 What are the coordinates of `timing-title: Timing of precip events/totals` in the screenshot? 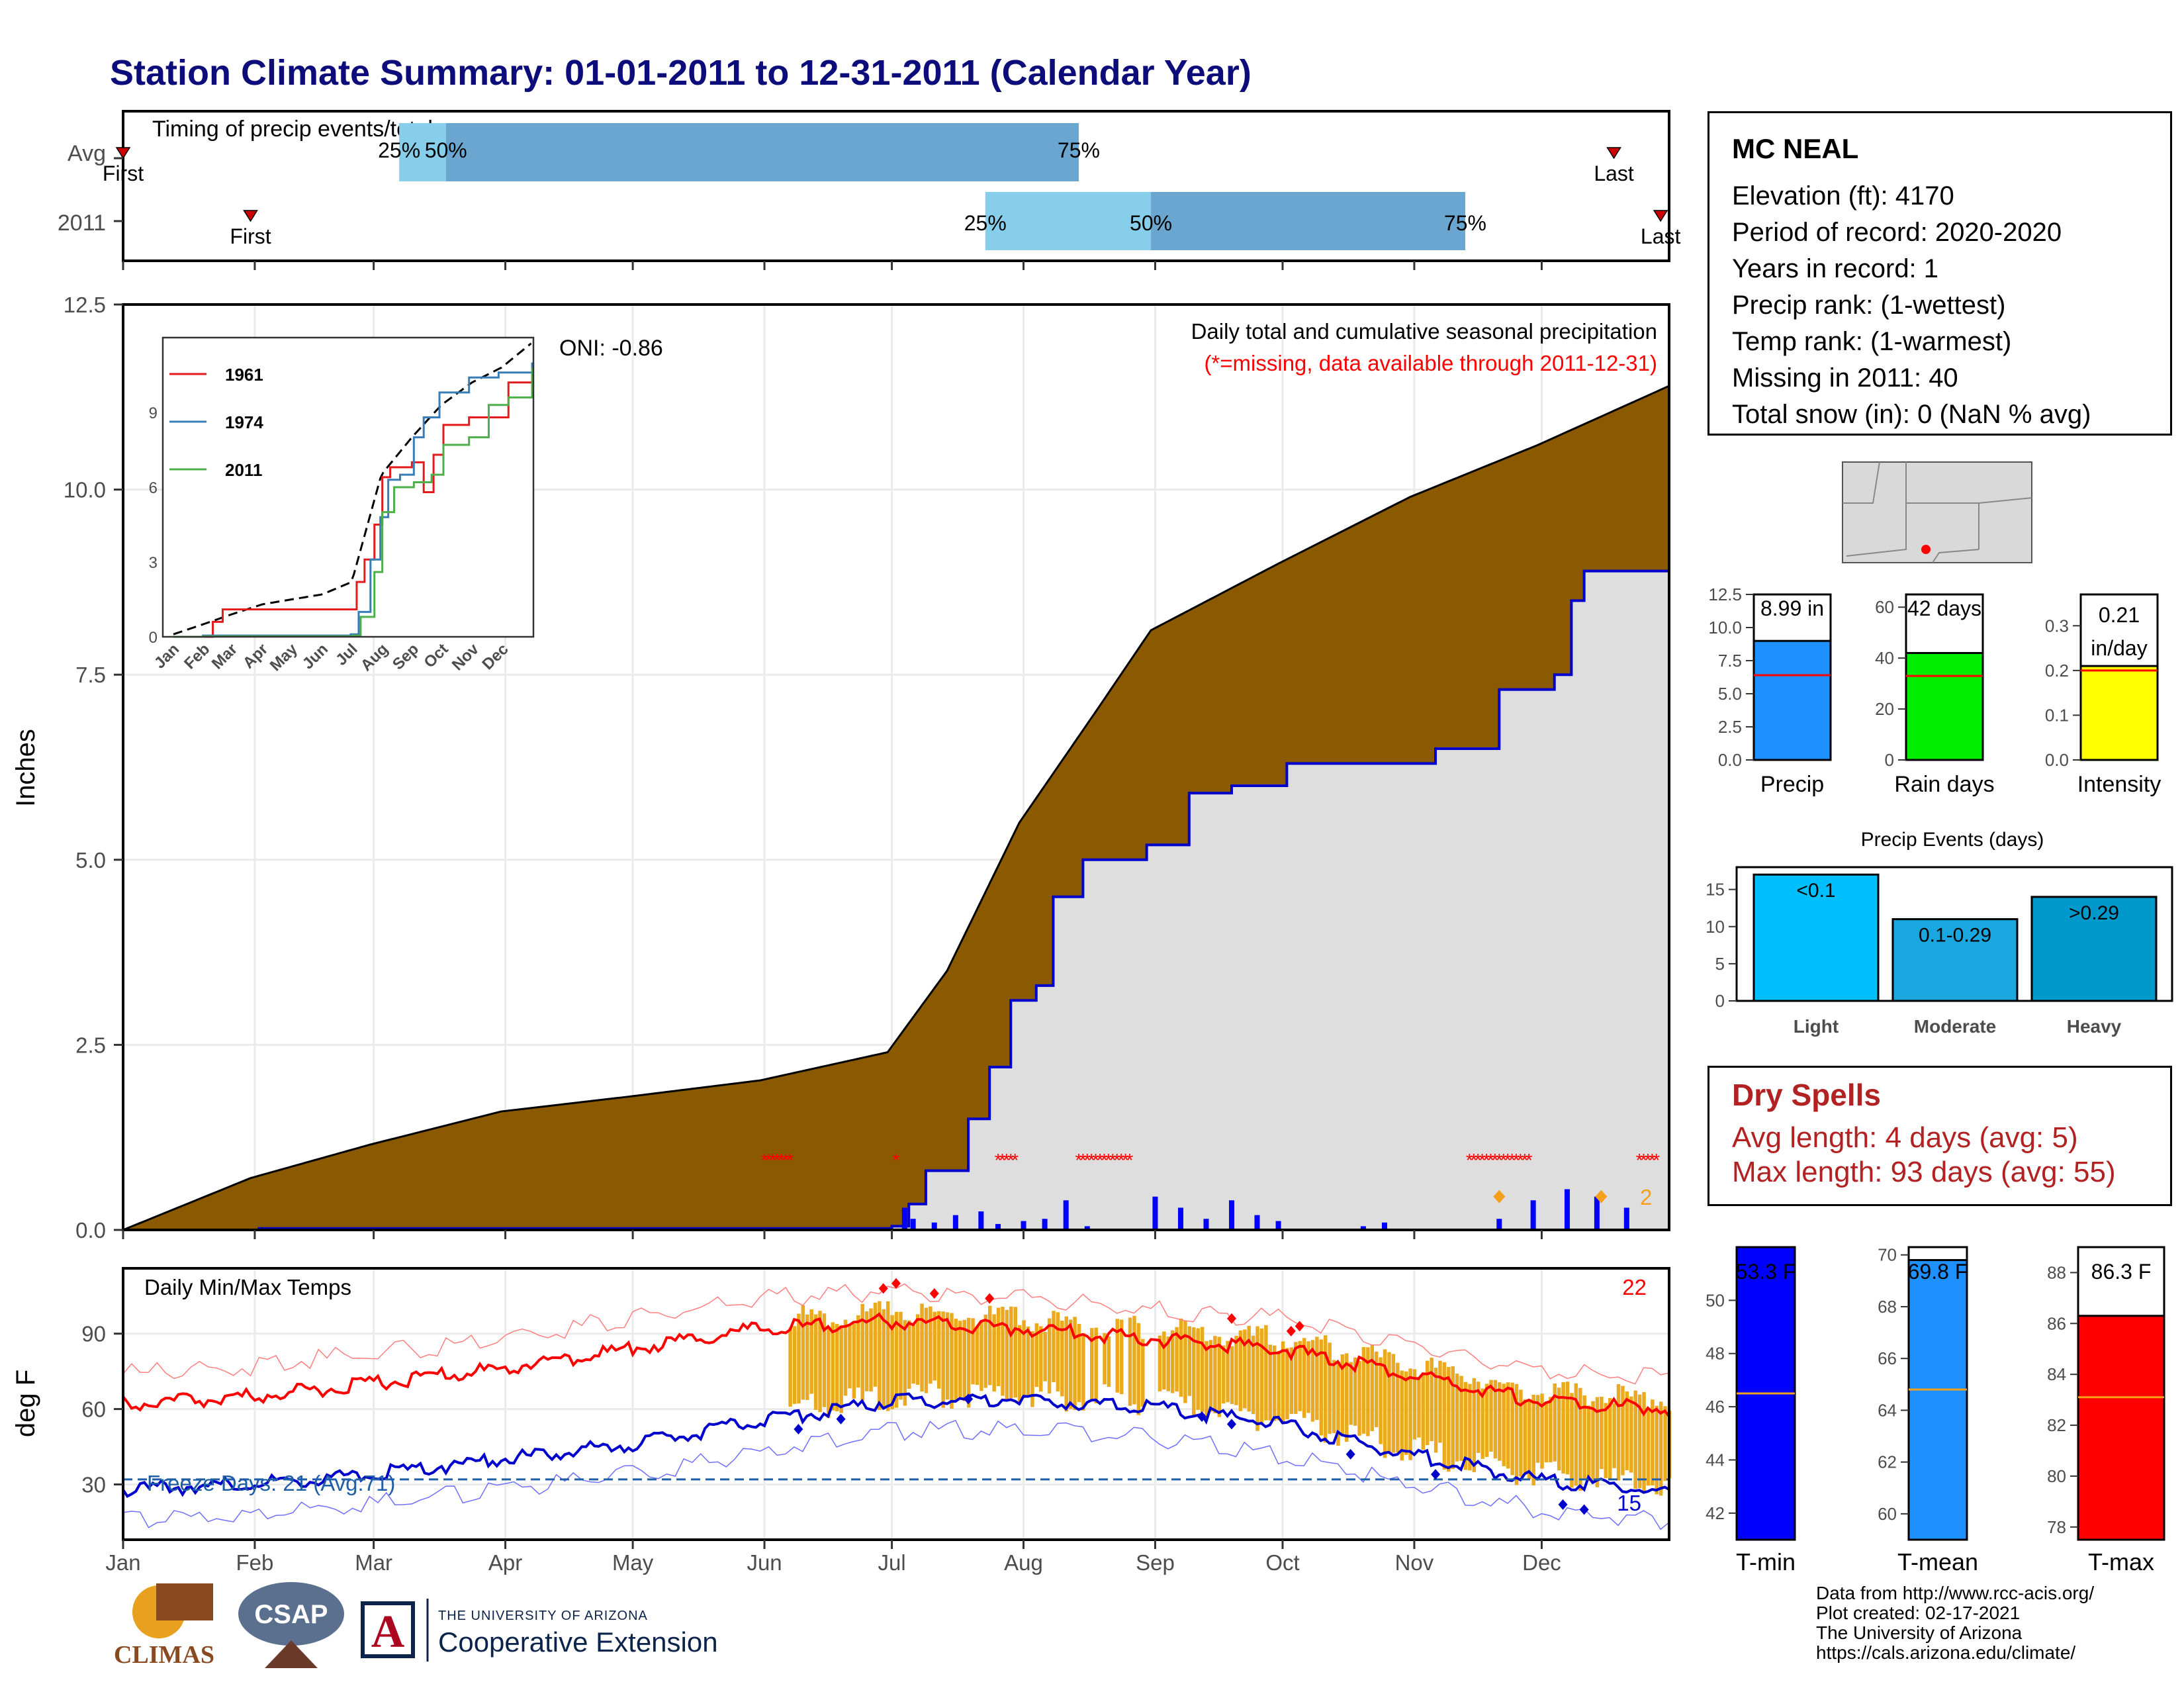 It's located at (298, 129).